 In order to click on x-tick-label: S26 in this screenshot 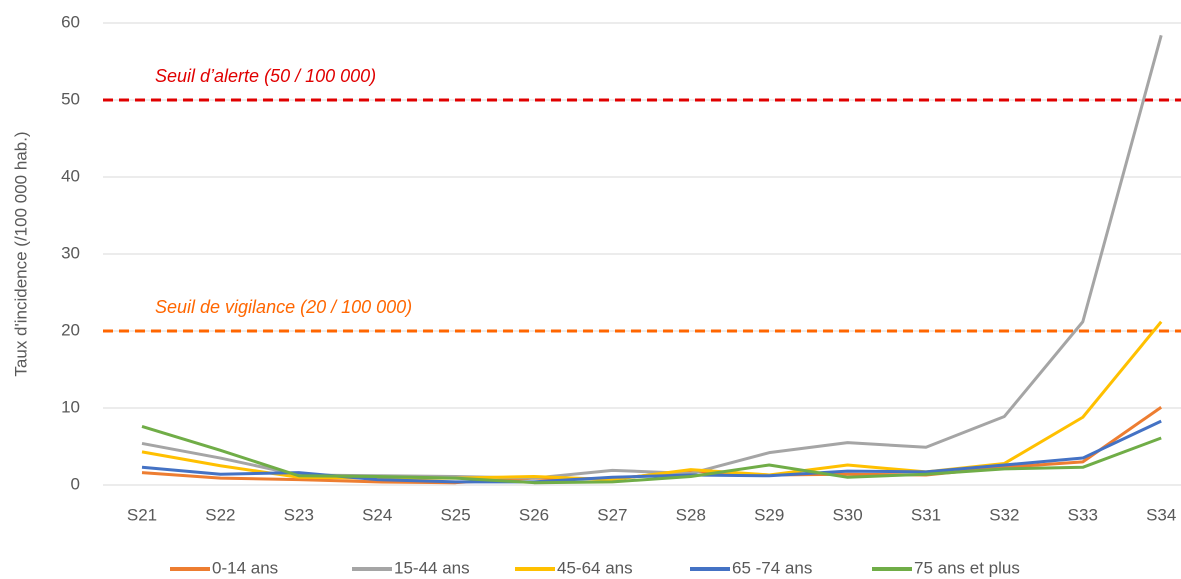, I will do `click(534, 514)`.